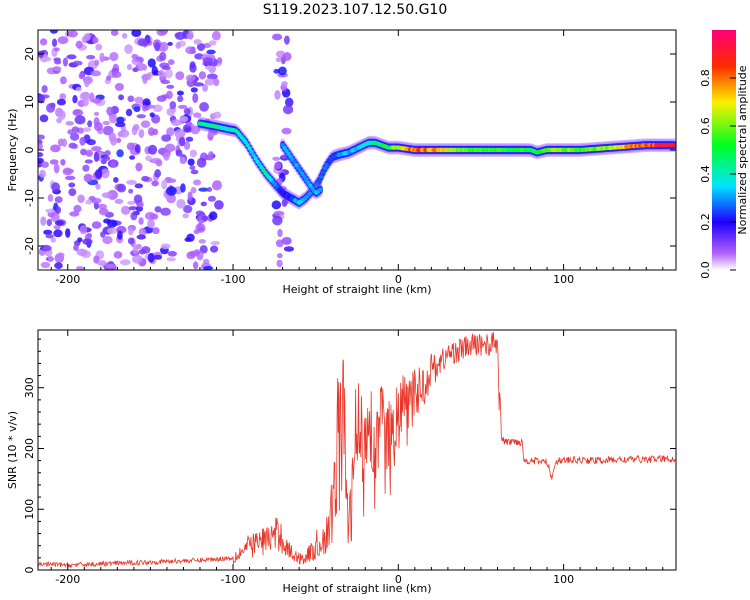 The width and height of the screenshot is (750, 600). What do you see at coordinates (320, 190) in the screenshot?
I see `branch-core` at bounding box center [320, 190].